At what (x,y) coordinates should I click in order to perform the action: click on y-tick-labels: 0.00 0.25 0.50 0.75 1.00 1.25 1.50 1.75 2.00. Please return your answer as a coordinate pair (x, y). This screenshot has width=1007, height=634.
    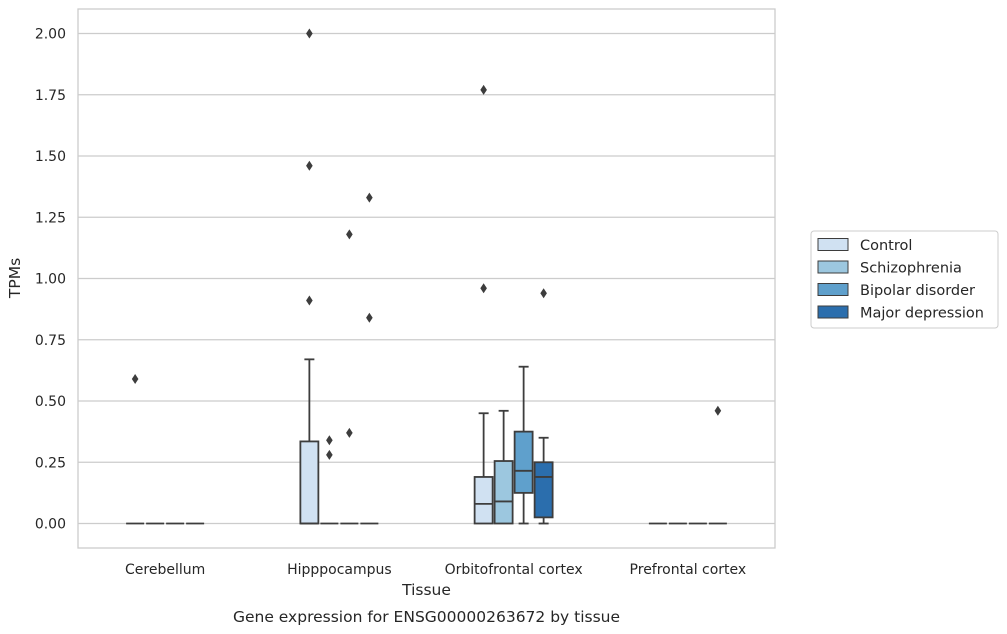
    Looking at the image, I should click on (50, 280).